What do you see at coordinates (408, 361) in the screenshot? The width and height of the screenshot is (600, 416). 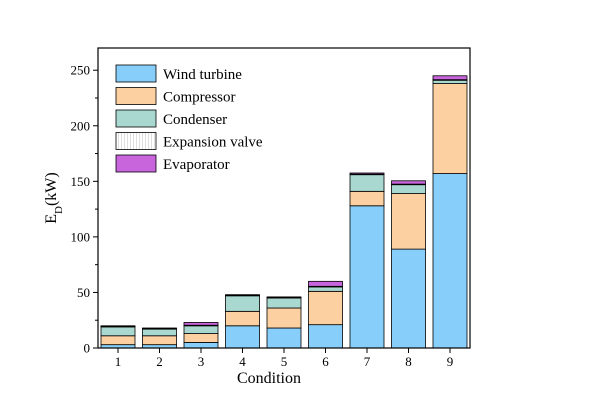 I see `x-tick-label: 8` at bounding box center [408, 361].